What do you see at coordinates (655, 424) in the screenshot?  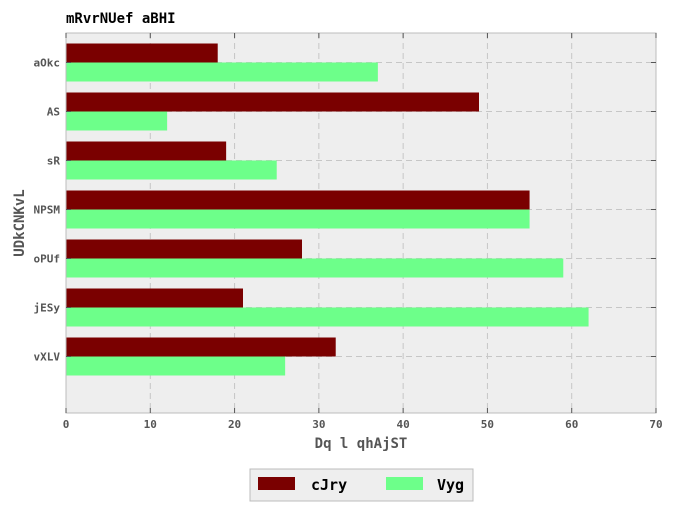 I see `x-tick-label: 70` at bounding box center [655, 424].